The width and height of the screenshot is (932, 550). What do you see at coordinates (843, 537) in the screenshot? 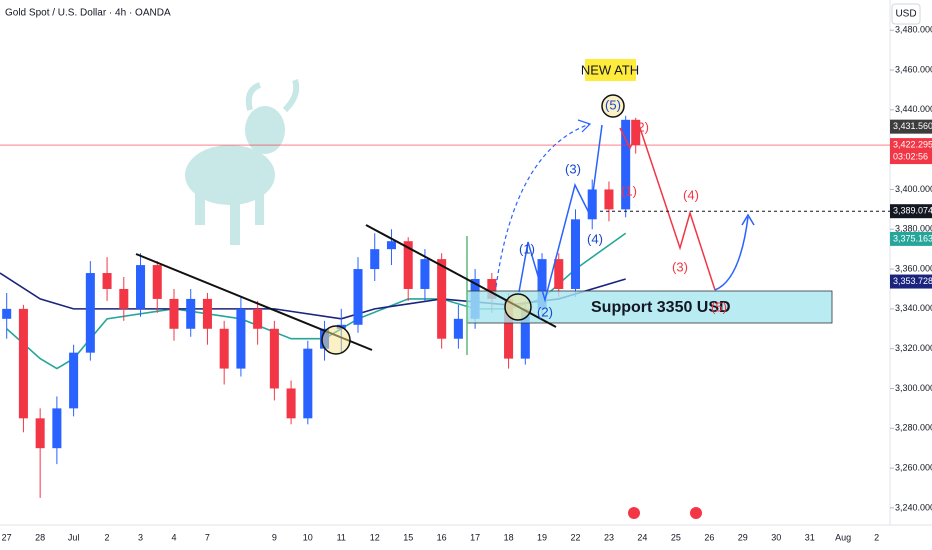
I see `x-tick-label: Aug` at bounding box center [843, 537].